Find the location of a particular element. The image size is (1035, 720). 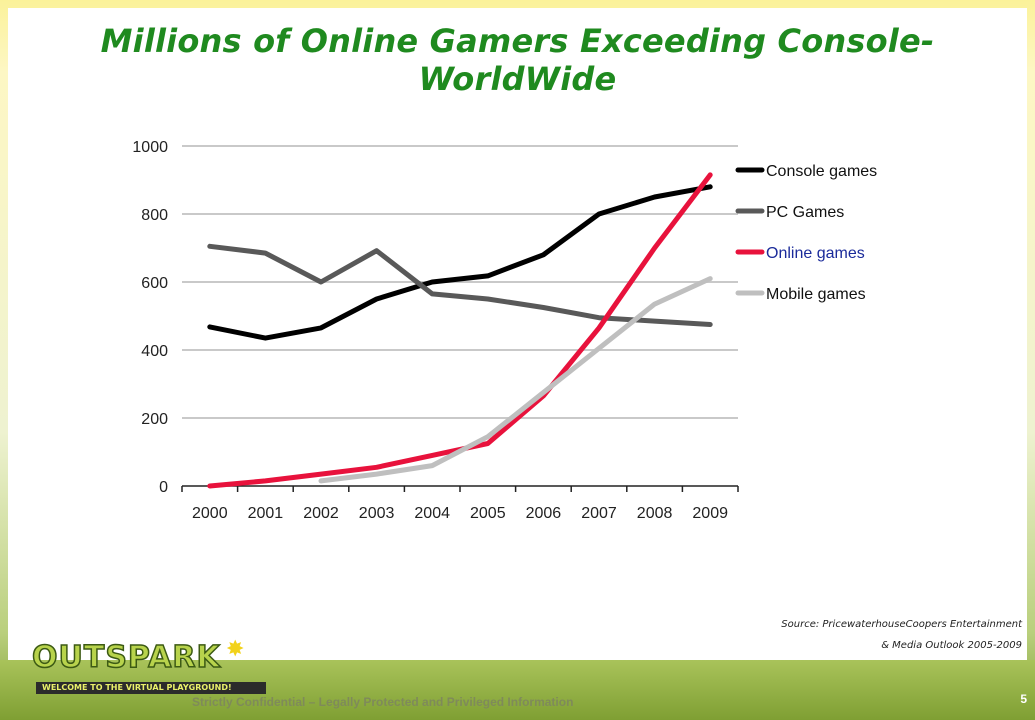

source-note-line-2: & Media Outlook 2005-2009 is located at coordinates (951, 645).